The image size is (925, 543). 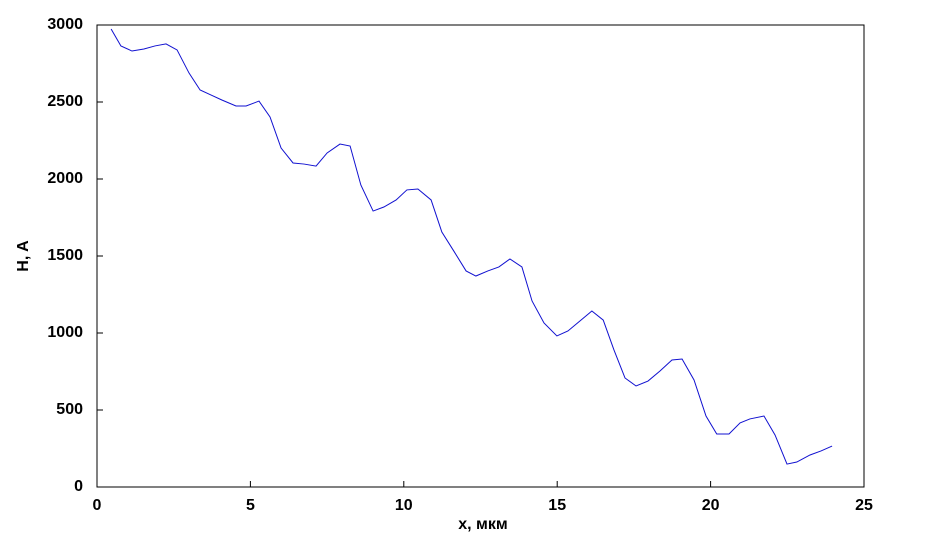 What do you see at coordinates (65, 24) in the screenshot?
I see `y-tick-label: 3000` at bounding box center [65, 24].